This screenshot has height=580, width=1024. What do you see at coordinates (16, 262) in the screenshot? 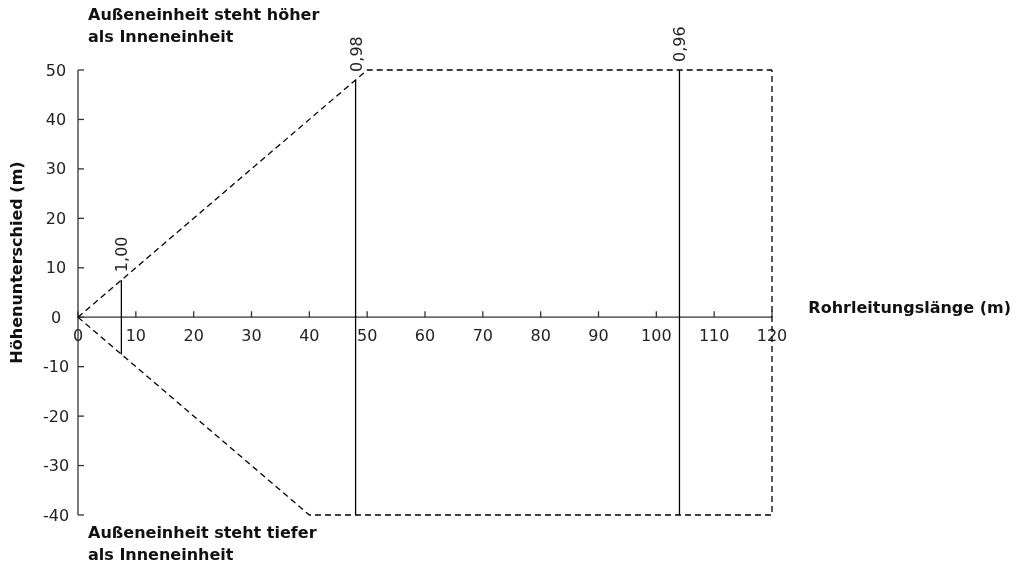
I see `y-axis-title: Höhenunterschied (m)` at bounding box center [16, 262].